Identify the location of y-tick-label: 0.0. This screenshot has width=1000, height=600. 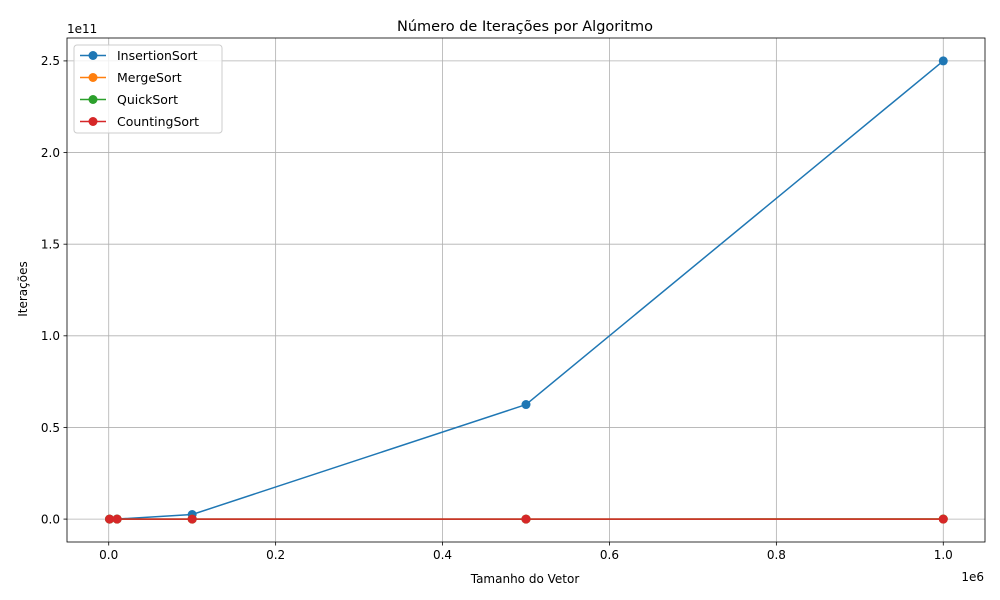
(50, 519).